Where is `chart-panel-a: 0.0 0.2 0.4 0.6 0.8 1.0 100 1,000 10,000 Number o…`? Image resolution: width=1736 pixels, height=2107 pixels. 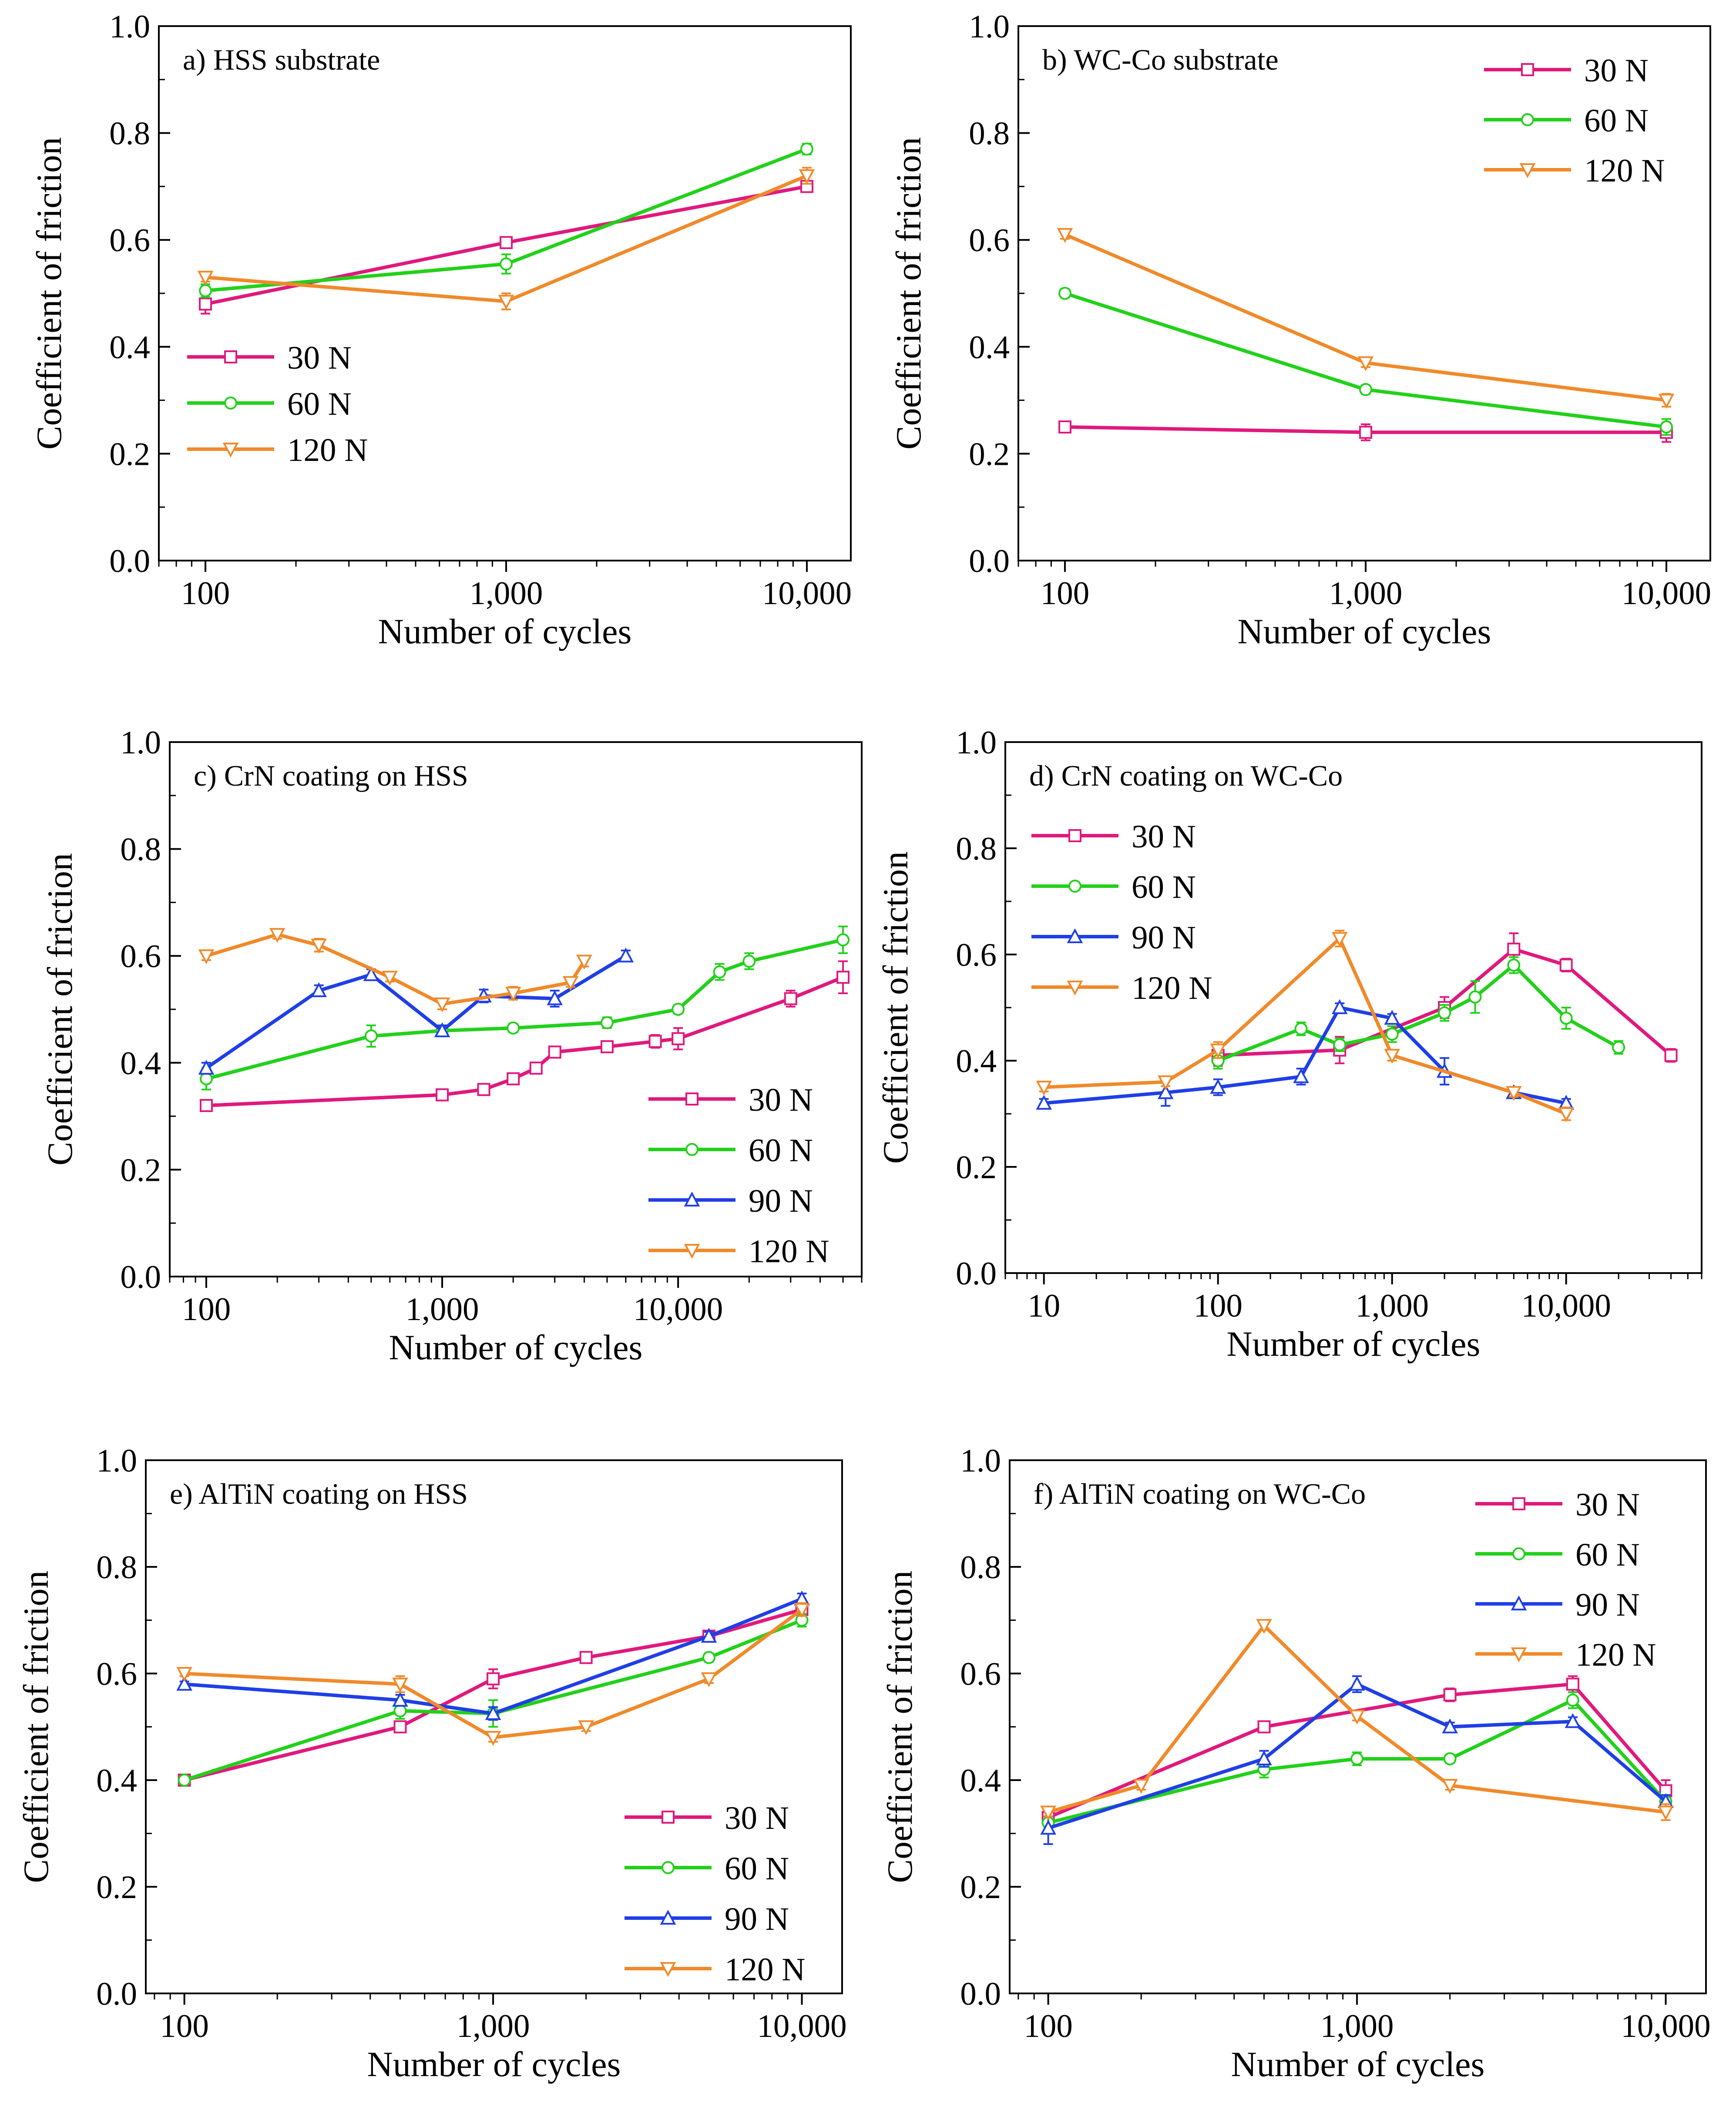 chart-panel-a: 0.0 0.2 0.4 0.6 0.8 1.0 100 1,000 10,000 Number o… is located at coordinates (441, 330).